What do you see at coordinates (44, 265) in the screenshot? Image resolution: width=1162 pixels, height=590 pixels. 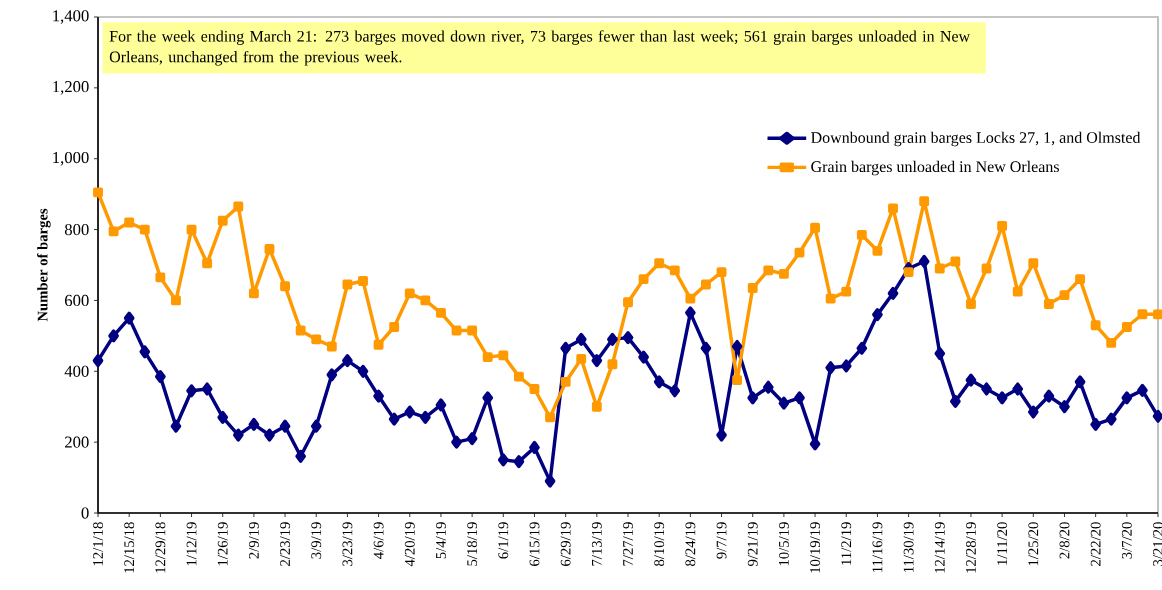 I see `y-axis-title: Number of barges` at bounding box center [44, 265].